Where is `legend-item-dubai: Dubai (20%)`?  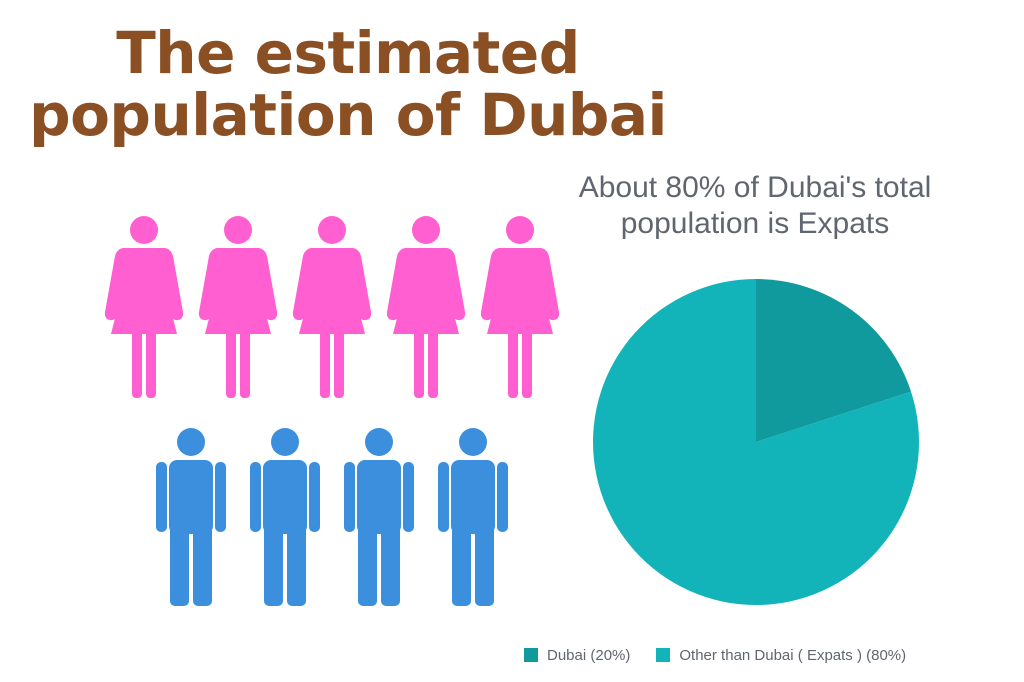 legend-item-dubai: Dubai (20%) is located at coordinates (577, 655).